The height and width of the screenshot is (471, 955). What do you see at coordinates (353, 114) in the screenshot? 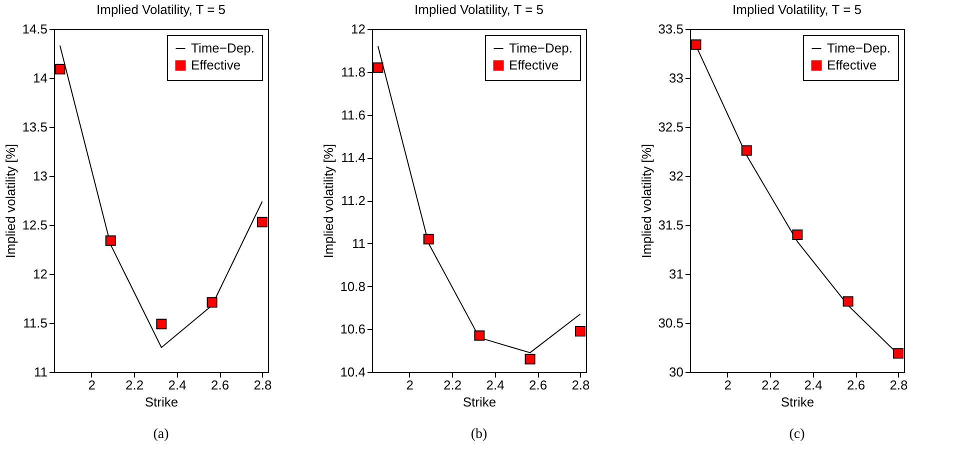
I see `y-tick-label: 11.6` at bounding box center [353, 114].